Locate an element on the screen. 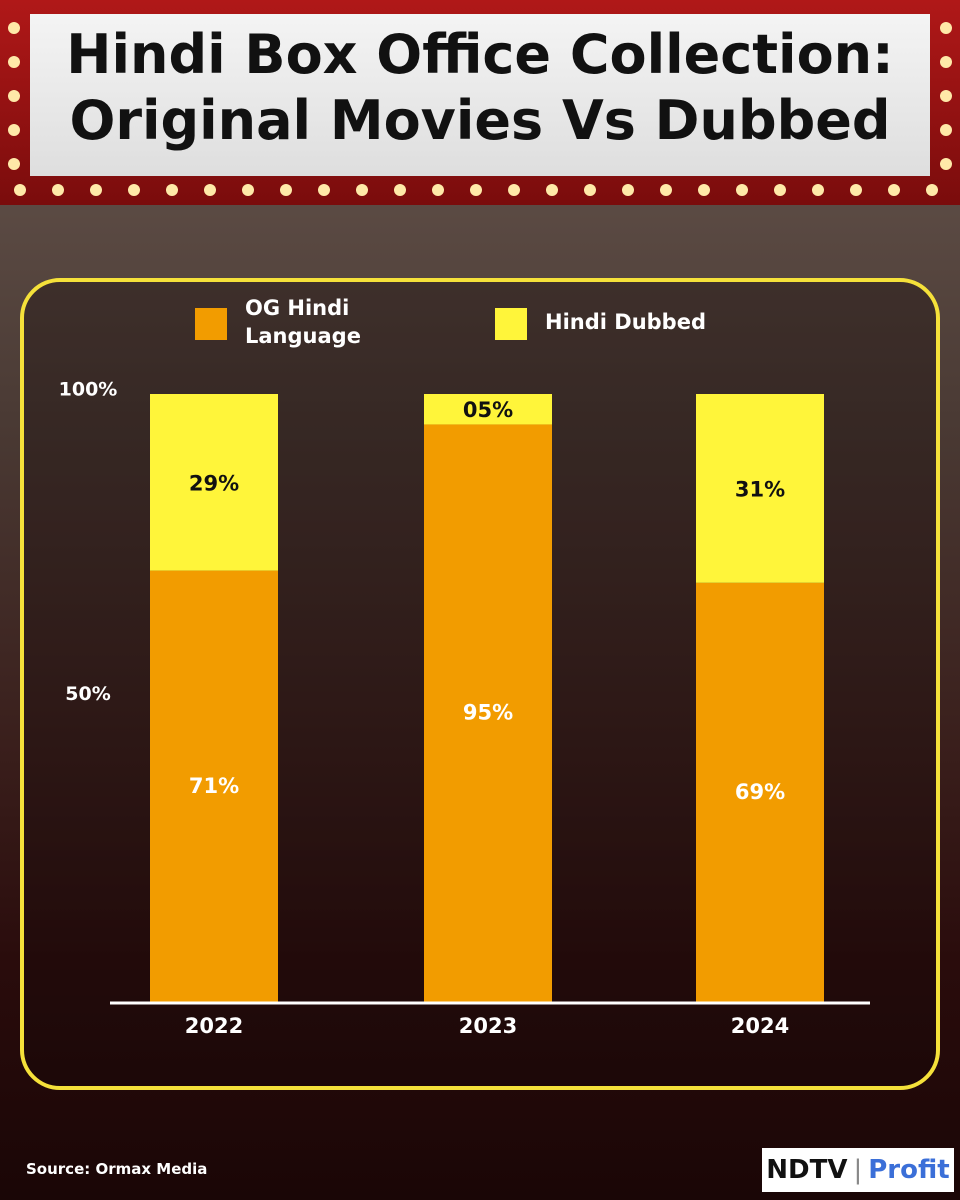 The image size is (960, 1200). value-label: 71% is located at coordinates (214, 786).